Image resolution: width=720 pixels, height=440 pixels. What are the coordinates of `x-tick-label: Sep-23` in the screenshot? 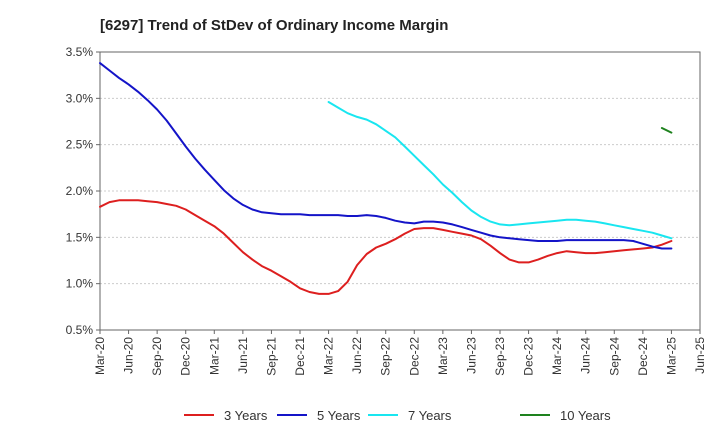 It's located at (500, 356).